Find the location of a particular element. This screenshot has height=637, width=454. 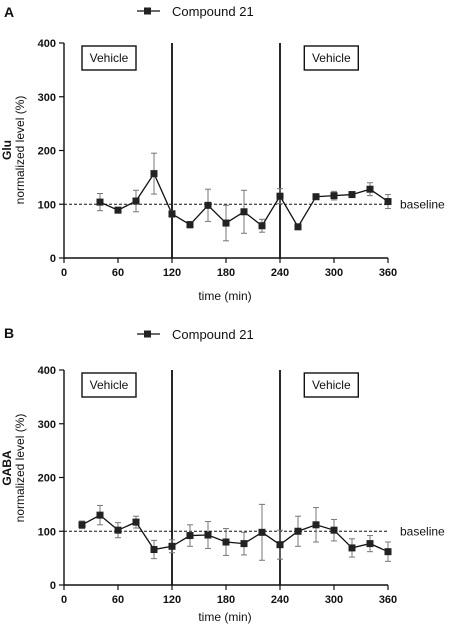

panel-letter: A is located at coordinates (9, 12).